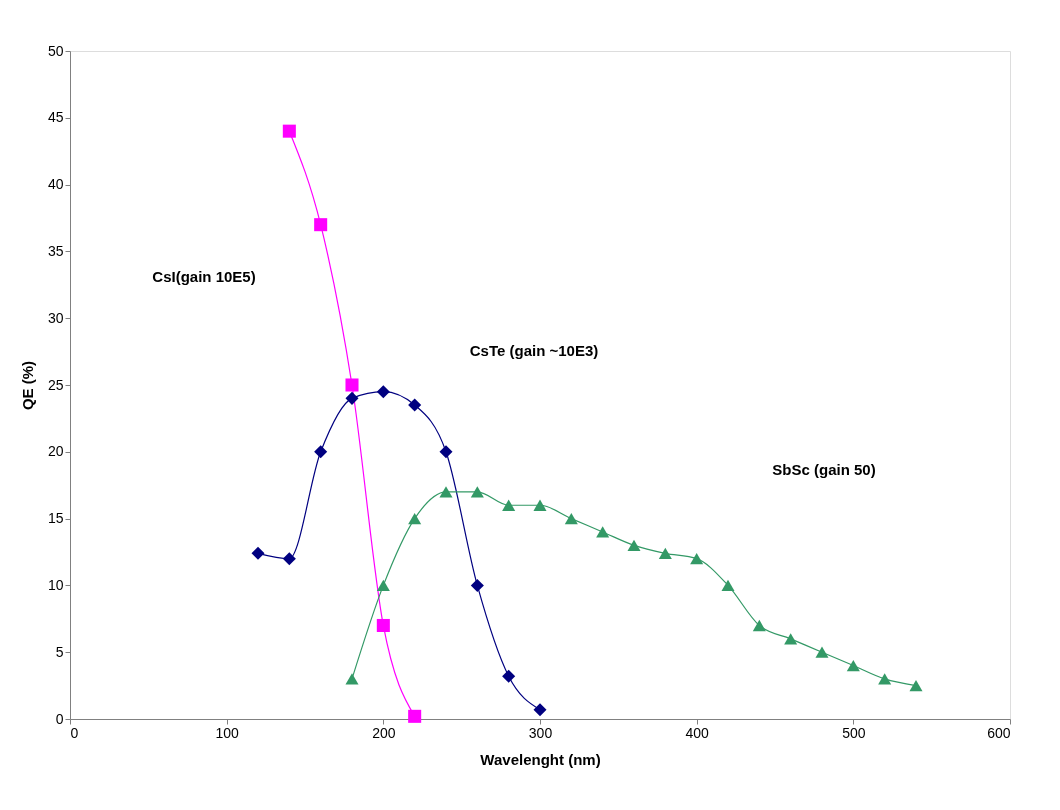  Describe the element at coordinates (540, 732) in the screenshot. I see `x-tick-label: 300` at that location.